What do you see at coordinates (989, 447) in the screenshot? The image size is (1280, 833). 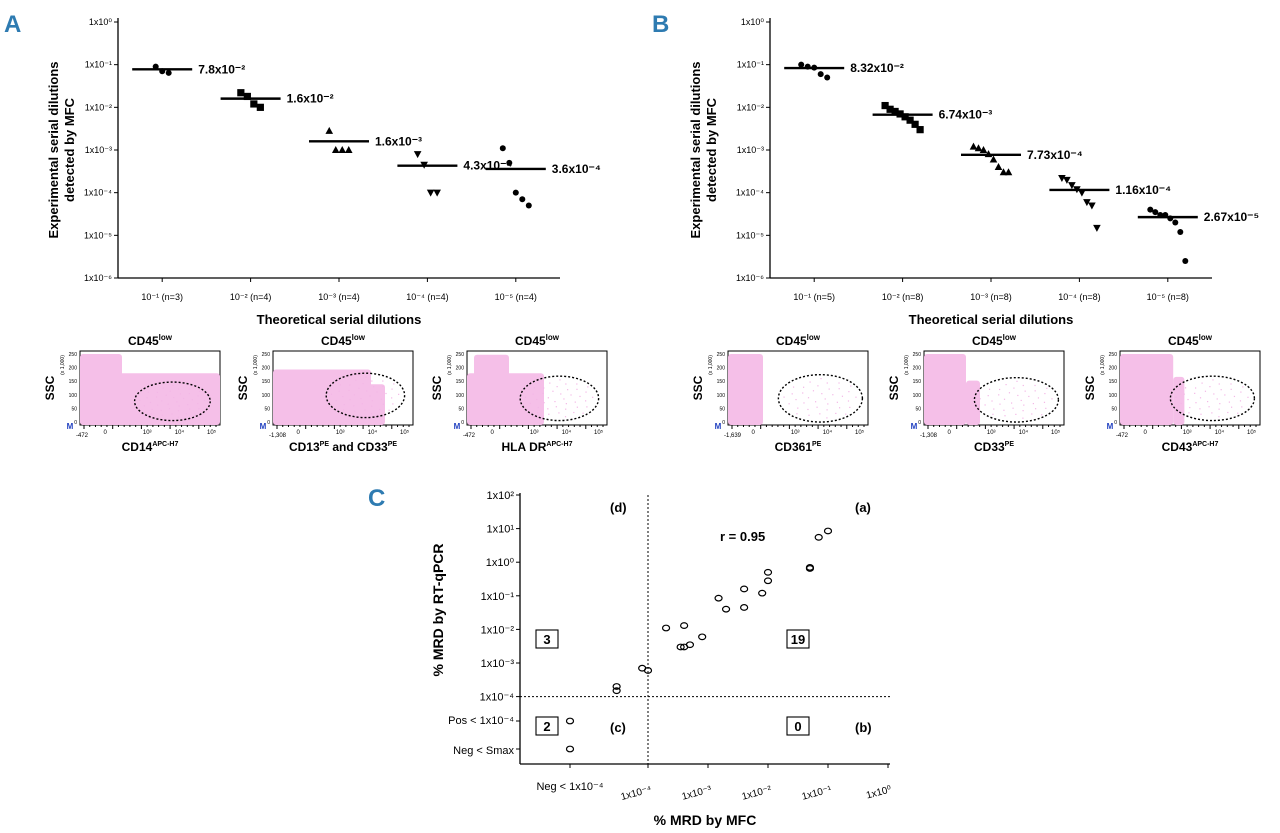 I see `flow-x-label-main: CD33` at bounding box center [989, 447].